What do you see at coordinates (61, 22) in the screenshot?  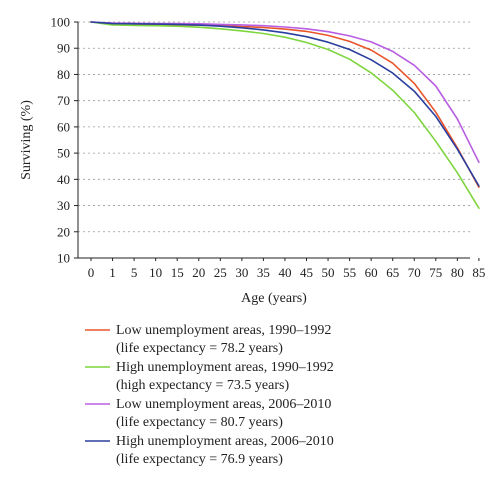 I see `y-tick-label: 100` at bounding box center [61, 22].